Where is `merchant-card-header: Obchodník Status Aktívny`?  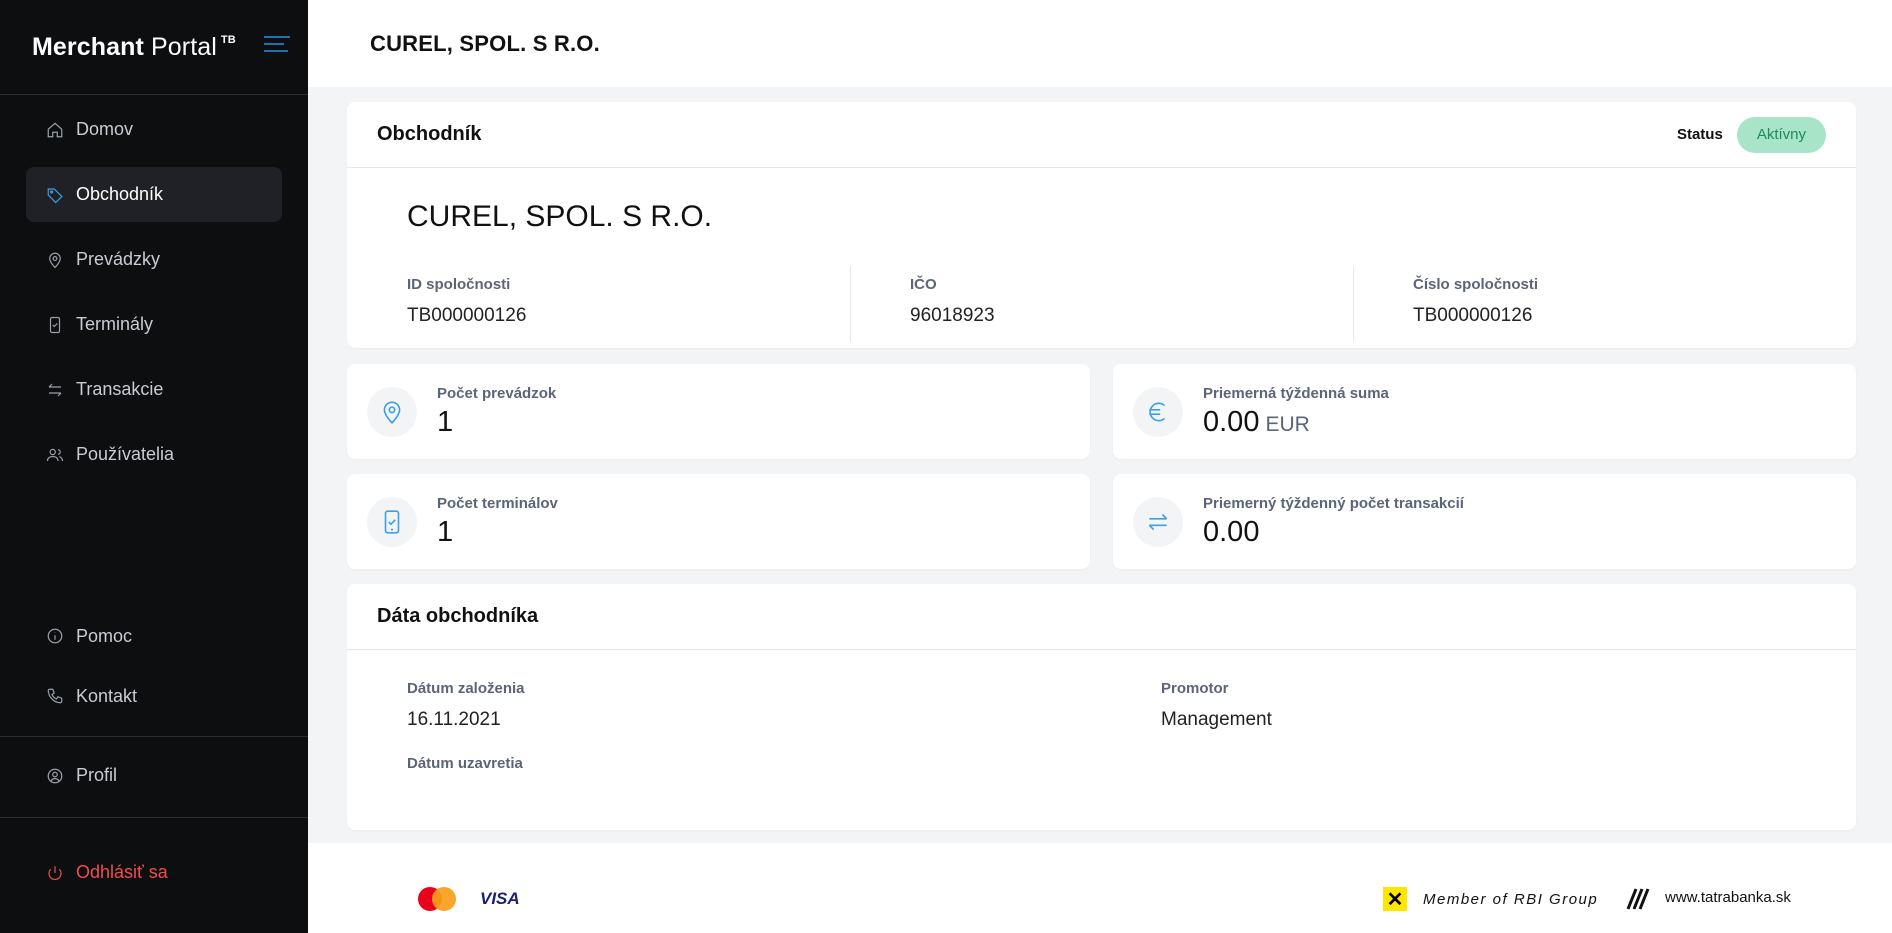
merchant-card-header: Obchodník Status Aktívny is located at coordinates (1101, 135).